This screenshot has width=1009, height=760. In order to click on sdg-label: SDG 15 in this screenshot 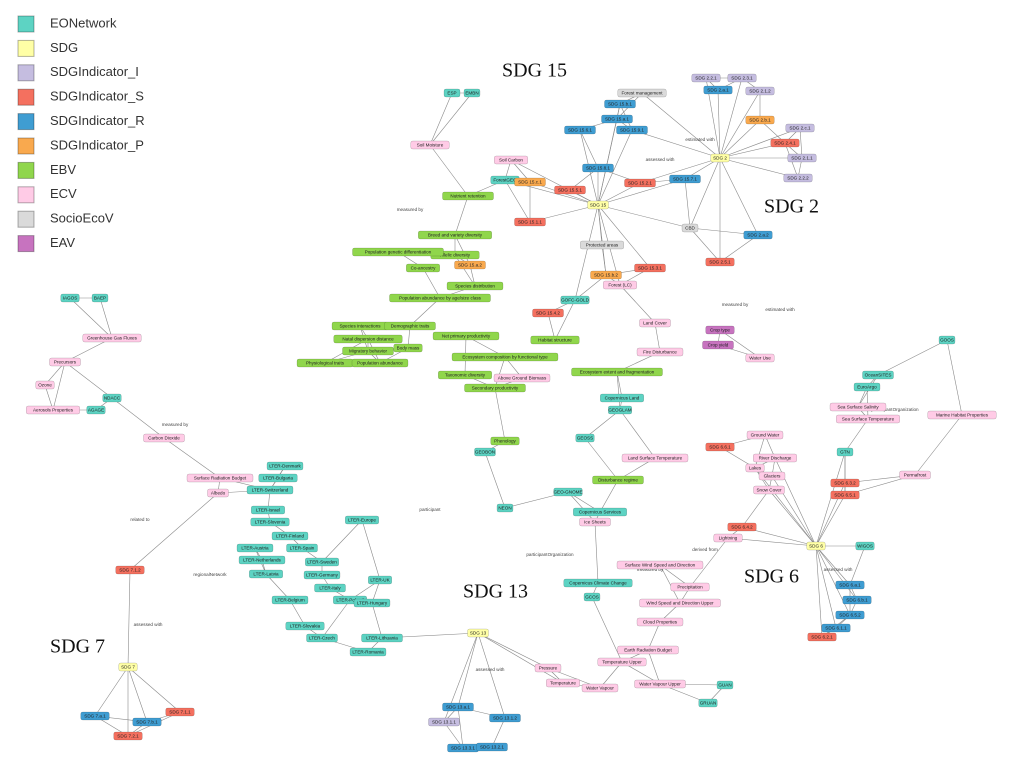, I will do `click(534, 71)`.